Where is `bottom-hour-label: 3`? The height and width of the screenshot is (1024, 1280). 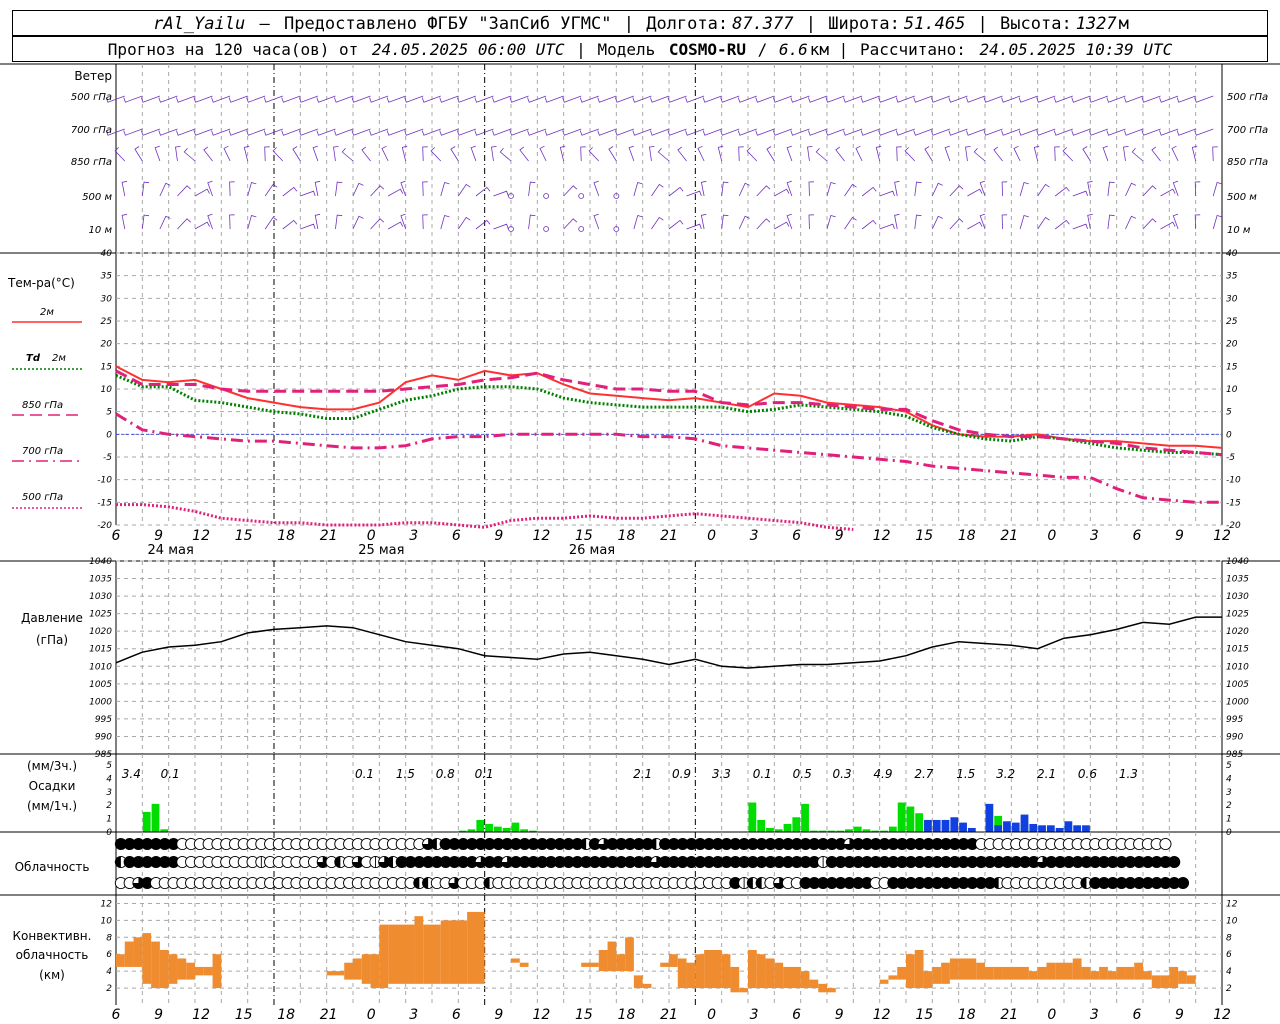 bottom-hour-label: 3 is located at coordinates (1094, 1015).